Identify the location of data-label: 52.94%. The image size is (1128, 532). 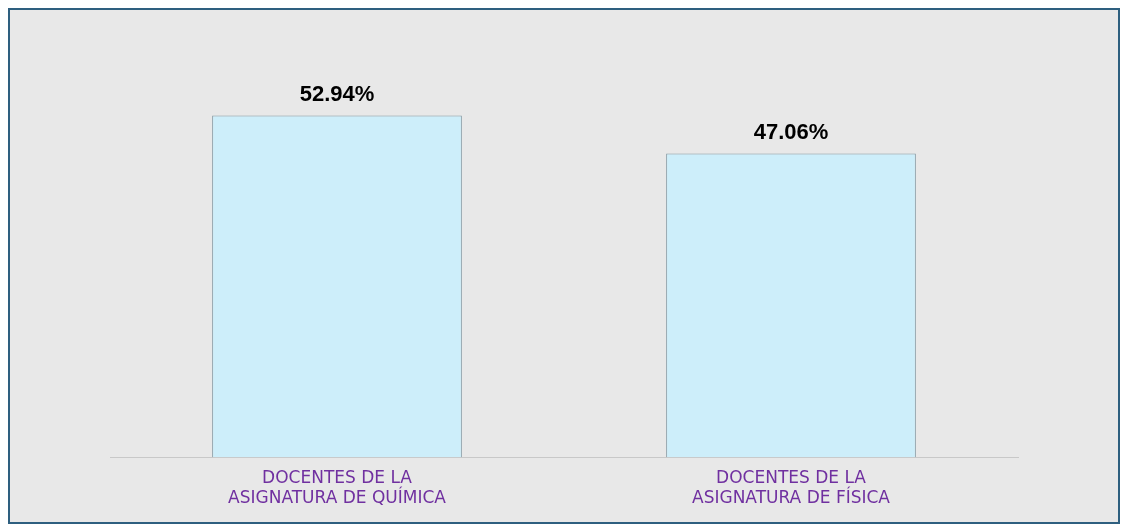
(337, 93).